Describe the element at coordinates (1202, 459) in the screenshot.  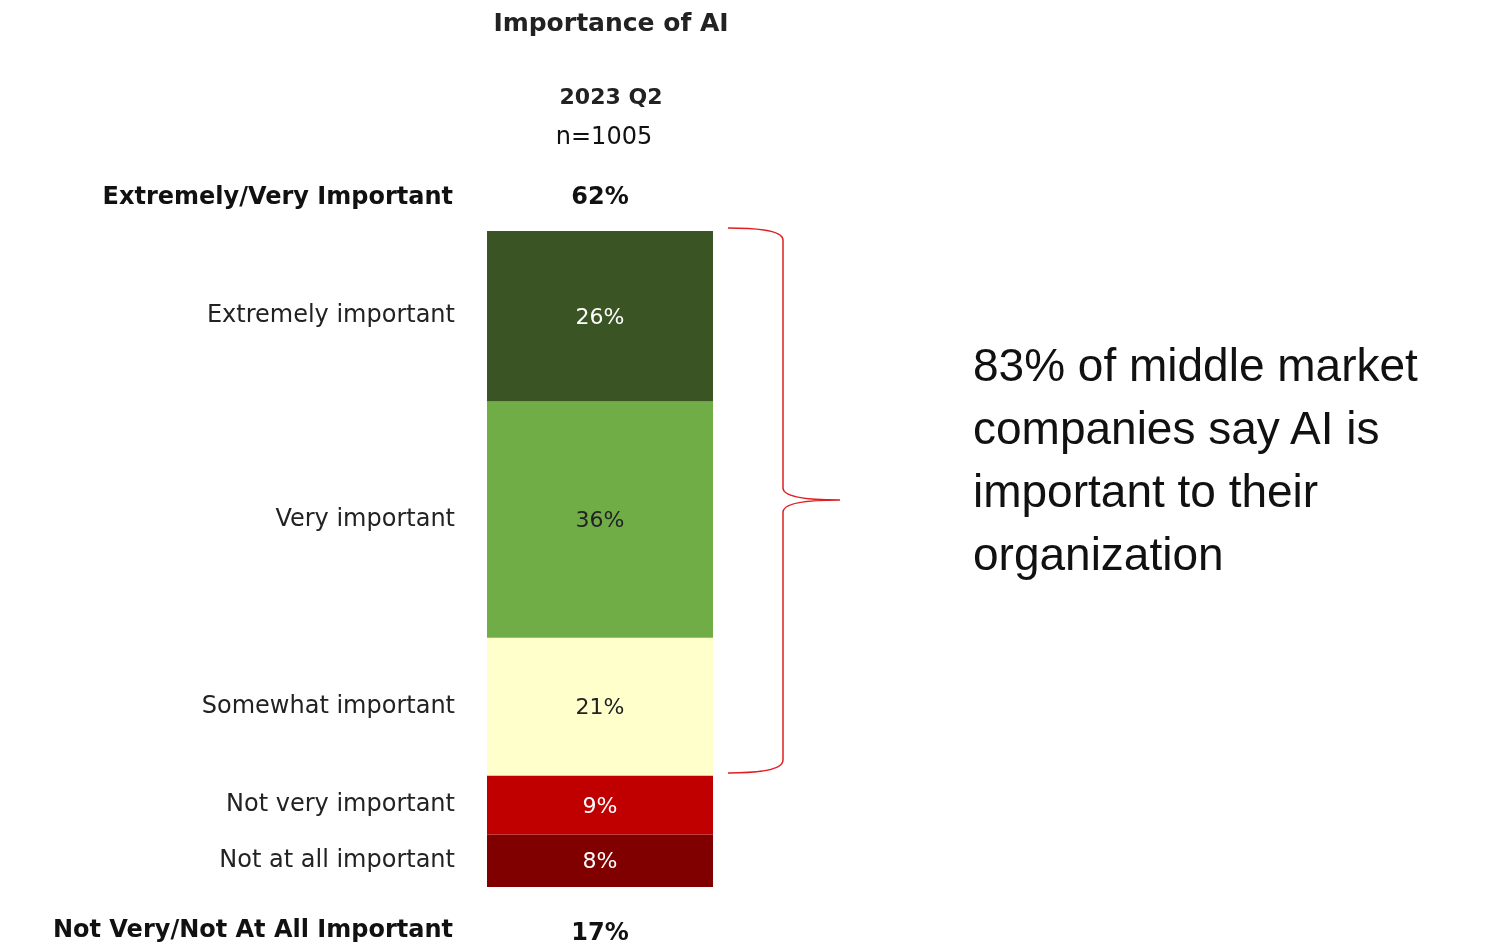
I see `text: 83% of middle market companies say AI is important to their organization` at that location.